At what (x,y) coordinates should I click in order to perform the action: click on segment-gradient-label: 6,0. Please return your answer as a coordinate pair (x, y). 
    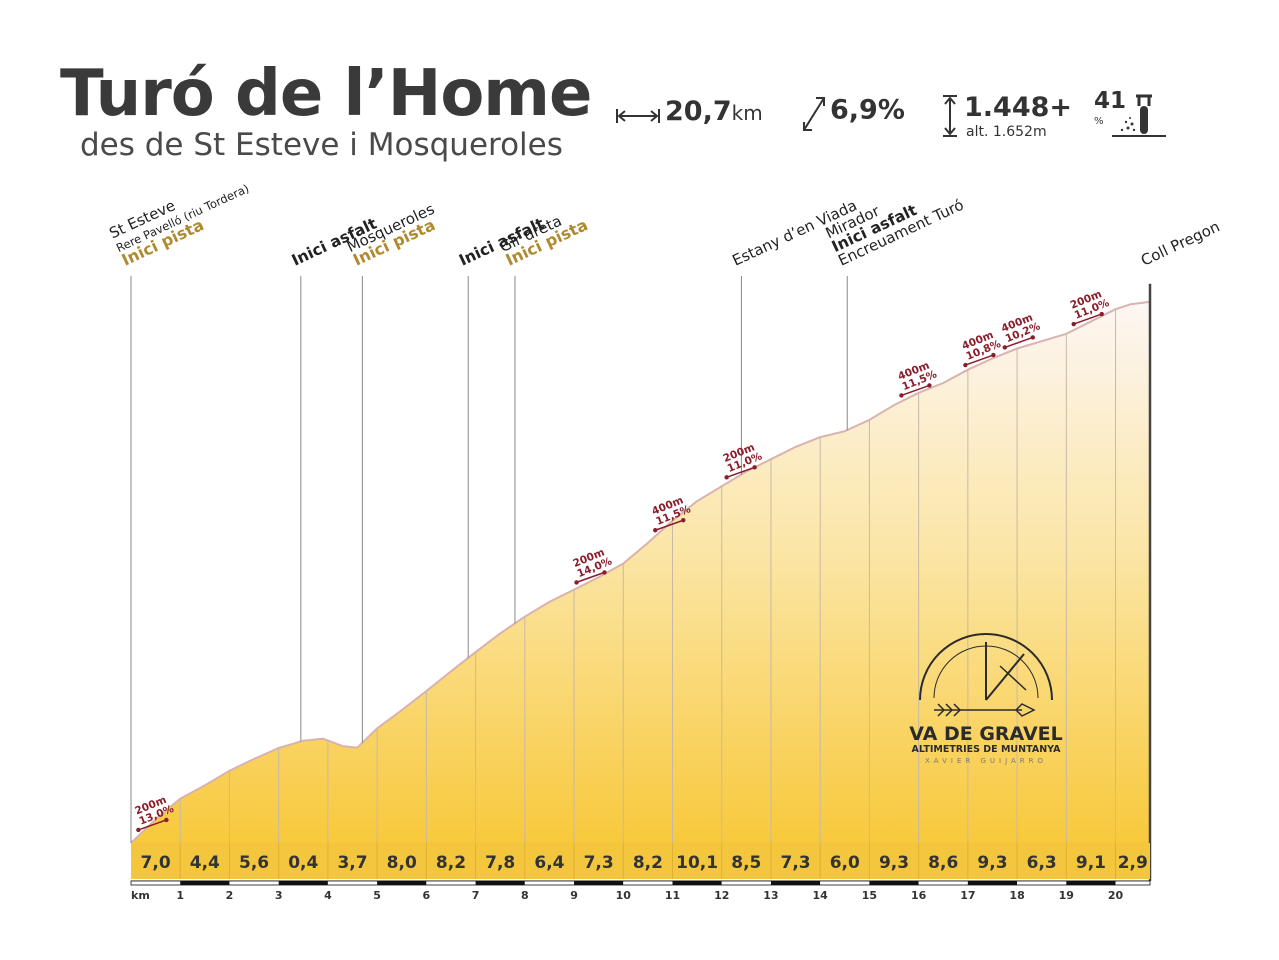
    Looking at the image, I should click on (845, 863).